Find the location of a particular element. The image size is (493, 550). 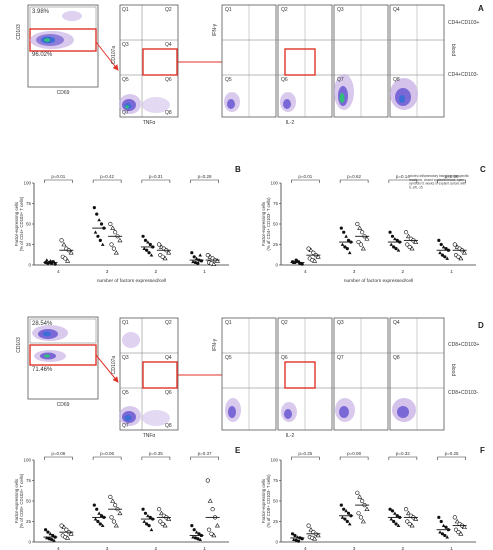

quad-plot-a: Q1 Q2 Q3 Q4 Q5 Q6 Q7 Q8 CD107a TNFα is located at coordinates (145, 65).